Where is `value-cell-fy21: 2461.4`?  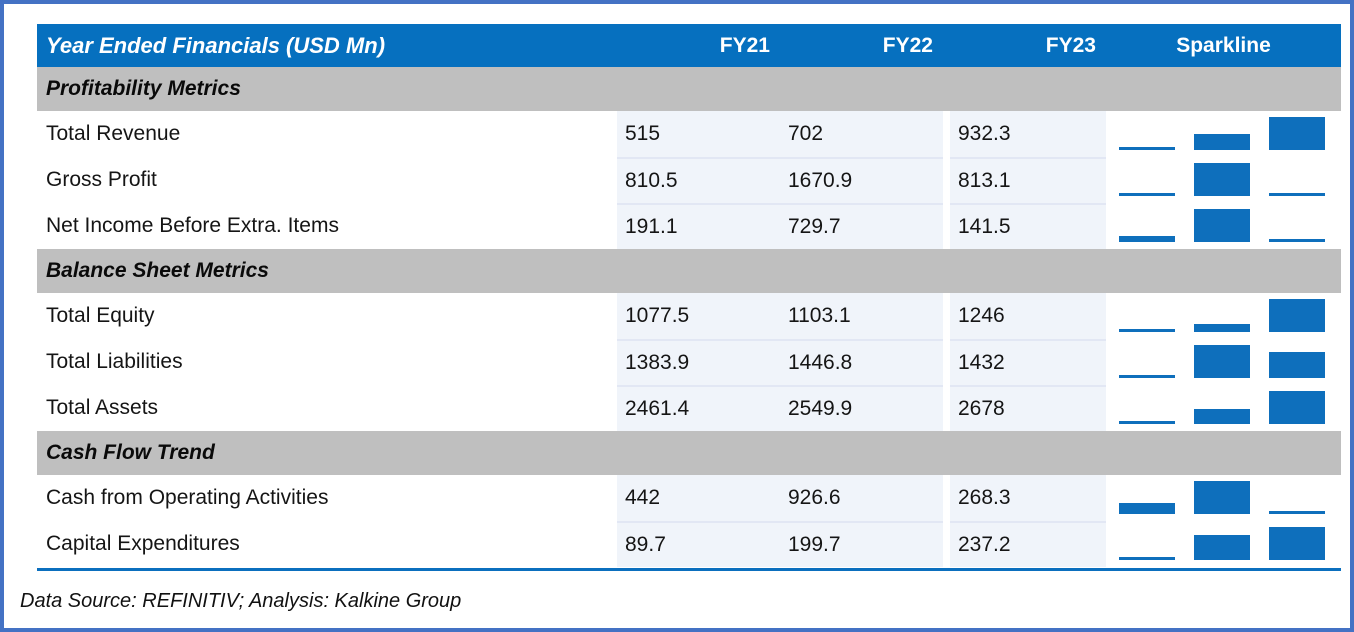
value-cell-fy21: 2461.4 is located at coordinates (698, 408).